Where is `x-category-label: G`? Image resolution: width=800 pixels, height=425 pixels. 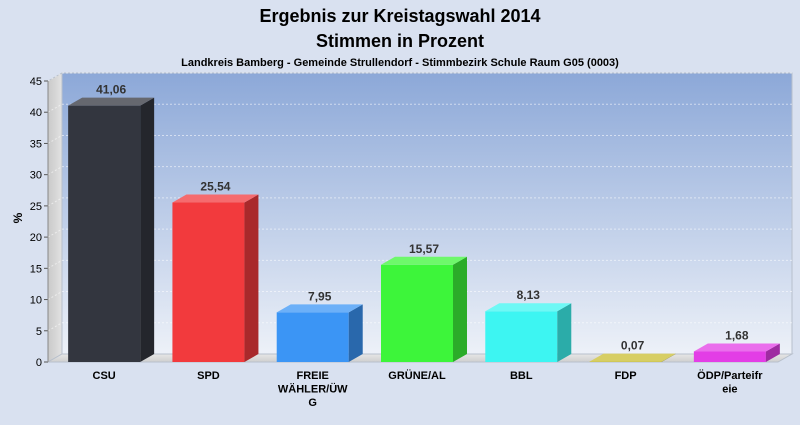 x-category-label: G is located at coordinates (312, 403).